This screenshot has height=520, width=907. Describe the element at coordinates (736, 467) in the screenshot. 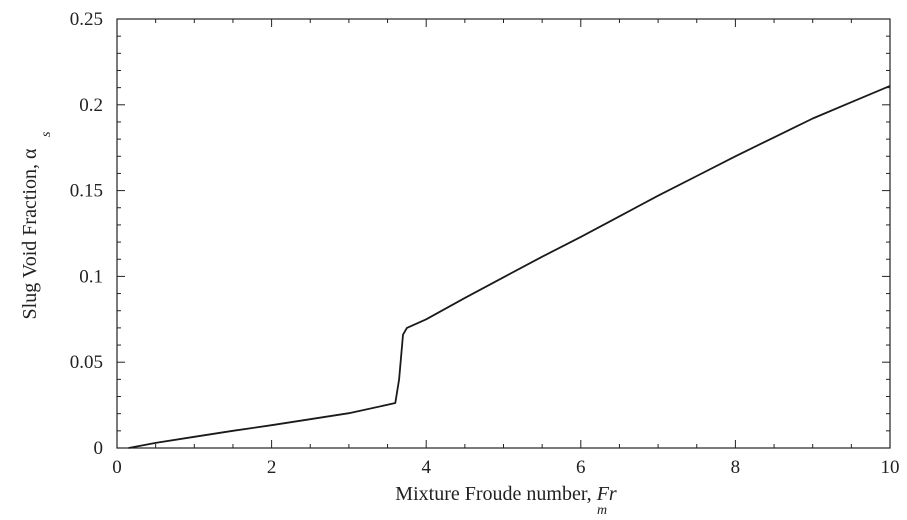

I see `x-tick-label: 8` at that location.